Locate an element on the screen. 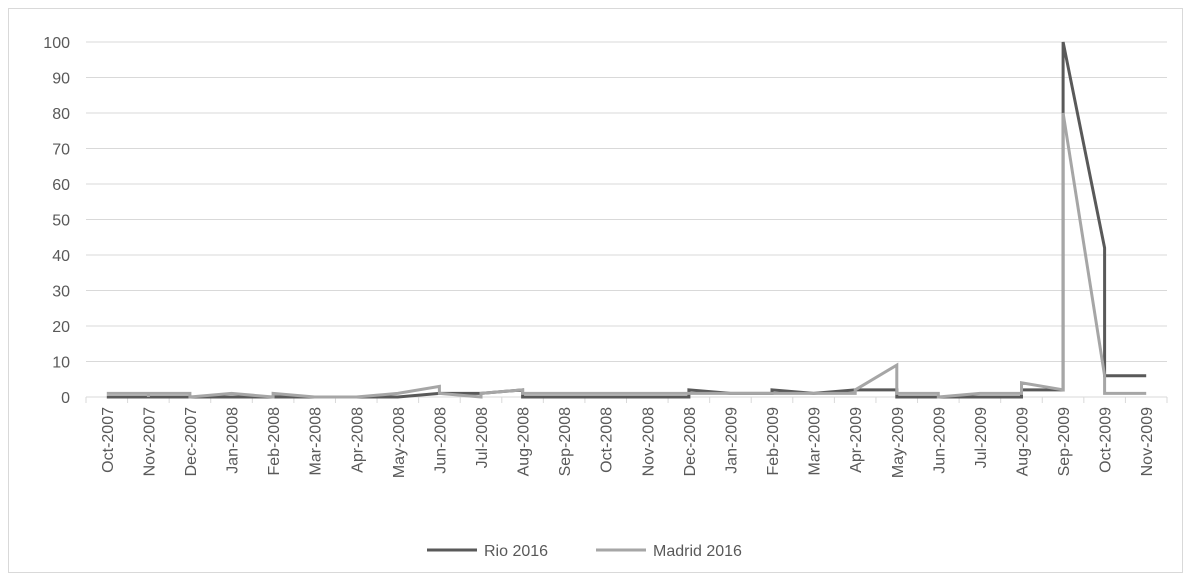 The image size is (1192, 581). x-tick-label: Oct-2007 is located at coordinates (108, 440).